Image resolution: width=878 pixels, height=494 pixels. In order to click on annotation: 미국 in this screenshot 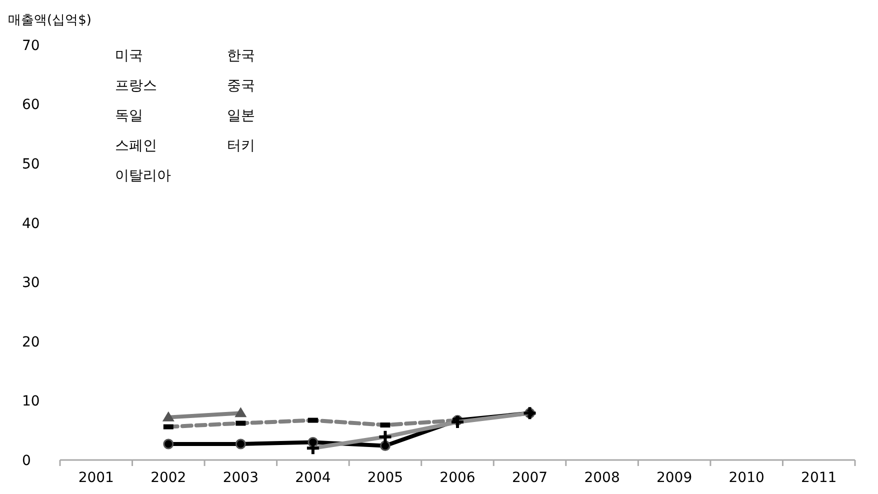, I will do `click(129, 56)`.